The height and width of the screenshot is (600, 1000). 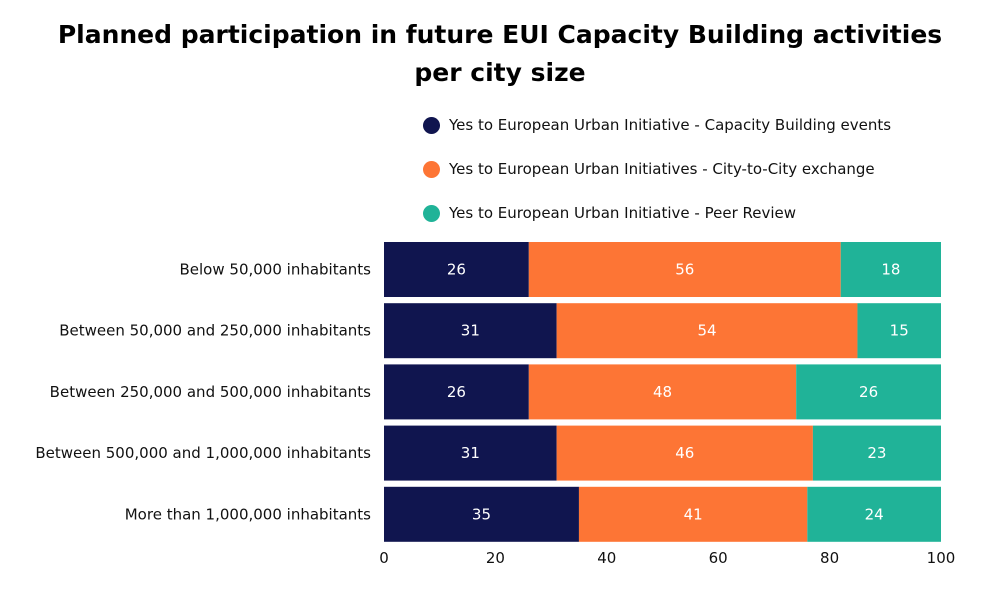 I want to click on bar-more-than-1-000-000-inhabitants-capacity-building, so click(x=481, y=514).